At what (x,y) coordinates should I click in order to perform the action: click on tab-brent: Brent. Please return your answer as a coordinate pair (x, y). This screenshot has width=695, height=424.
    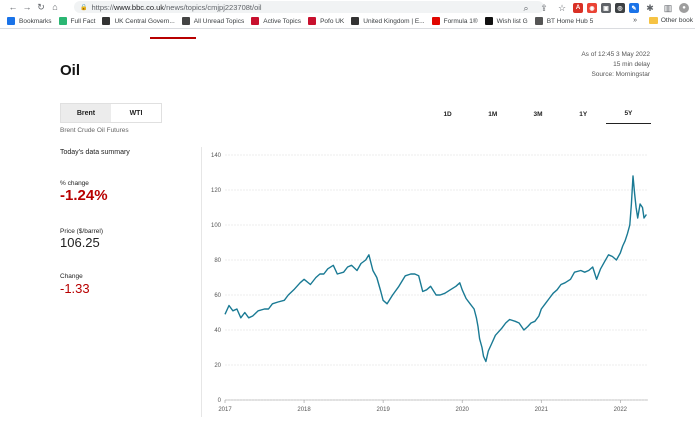
    Looking at the image, I should click on (86, 113).